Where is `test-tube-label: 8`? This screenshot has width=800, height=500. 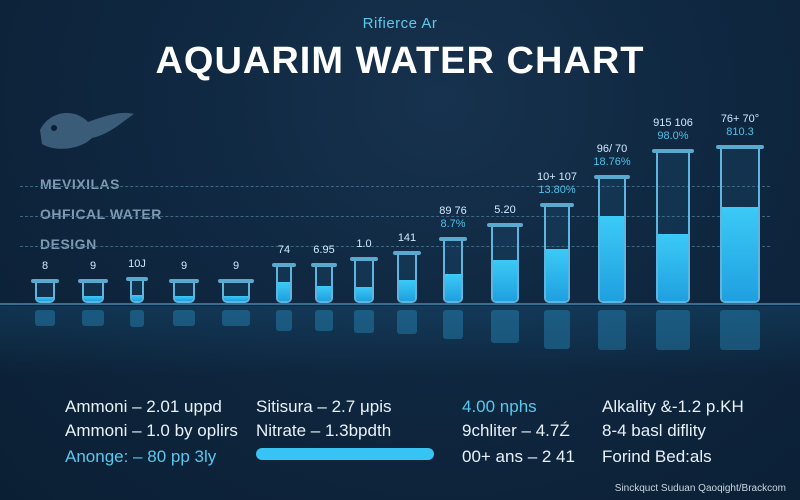
test-tube-label: 8 is located at coordinates (45, 266).